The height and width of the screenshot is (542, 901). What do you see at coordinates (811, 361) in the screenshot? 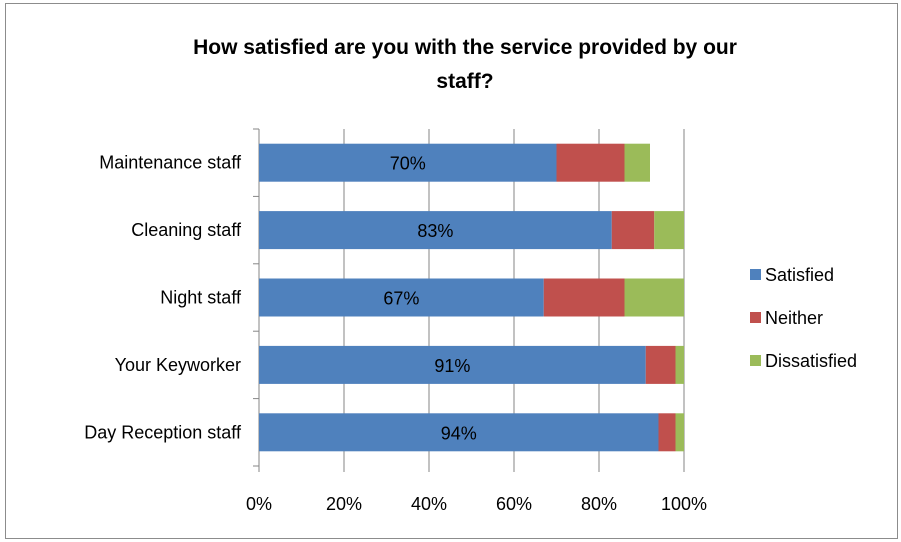
I see `legend-label: Dissatisfied` at bounding box center [811, 361].